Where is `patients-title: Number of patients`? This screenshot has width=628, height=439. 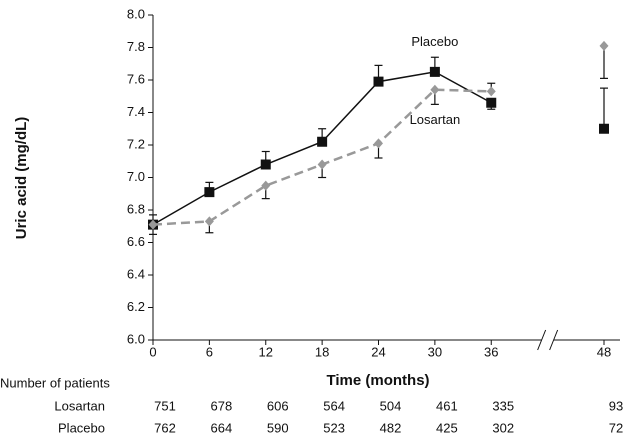 patients-title: Number of patients is located at coordinates (55, 382).